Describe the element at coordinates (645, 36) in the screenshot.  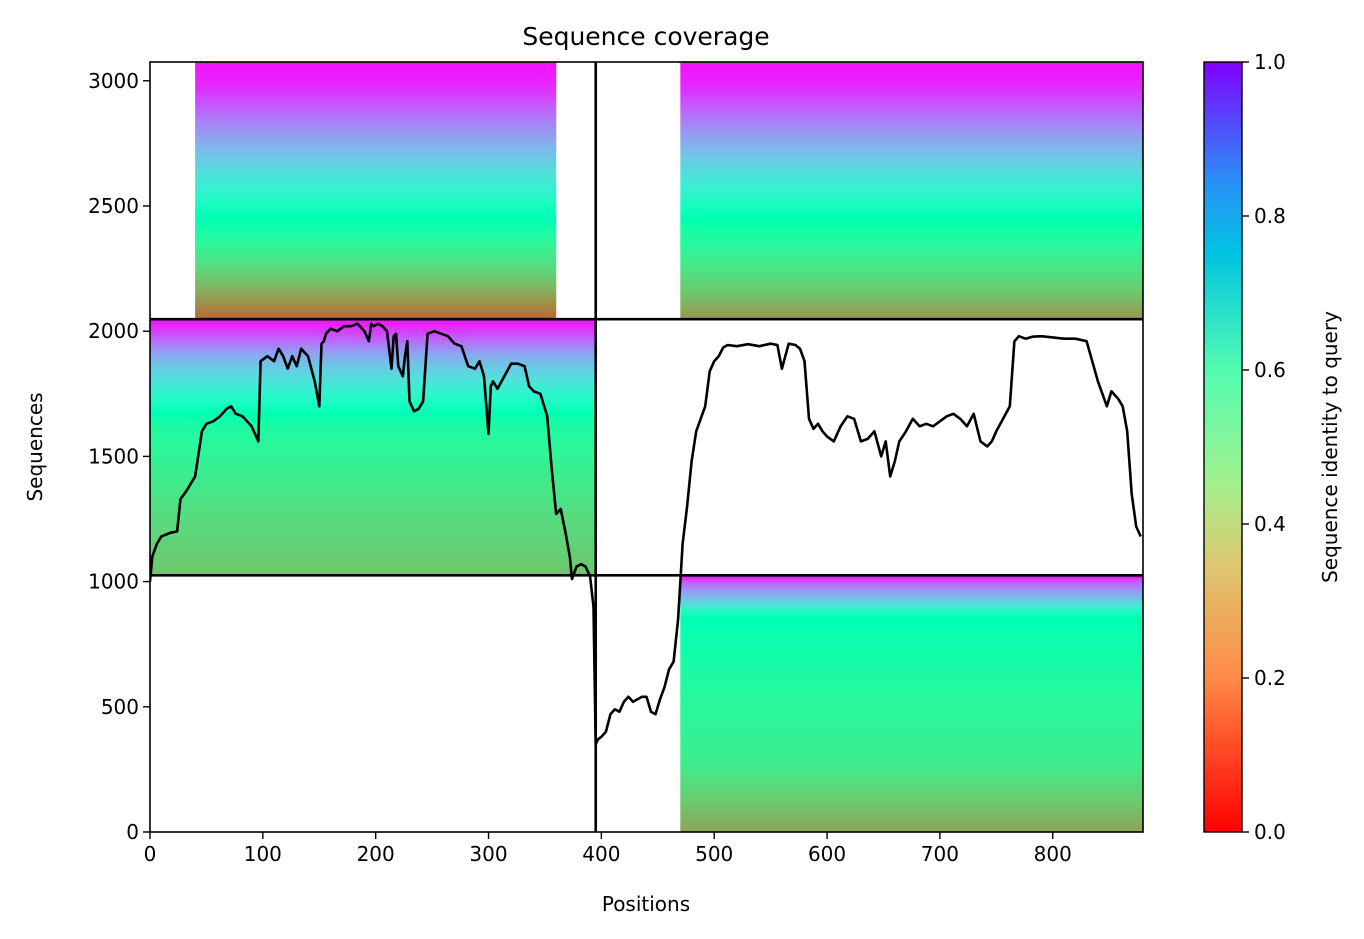
I see `chart-title: Sequence coverage` at that location.